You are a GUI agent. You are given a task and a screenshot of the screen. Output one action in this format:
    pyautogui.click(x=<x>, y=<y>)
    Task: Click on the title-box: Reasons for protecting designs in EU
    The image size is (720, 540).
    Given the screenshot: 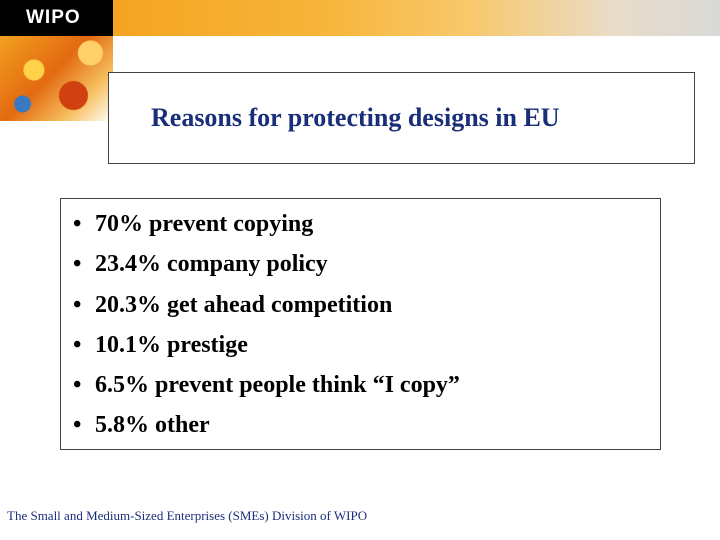 What is the action you would take?
    pyautogui.click(x=401, y=118)
    